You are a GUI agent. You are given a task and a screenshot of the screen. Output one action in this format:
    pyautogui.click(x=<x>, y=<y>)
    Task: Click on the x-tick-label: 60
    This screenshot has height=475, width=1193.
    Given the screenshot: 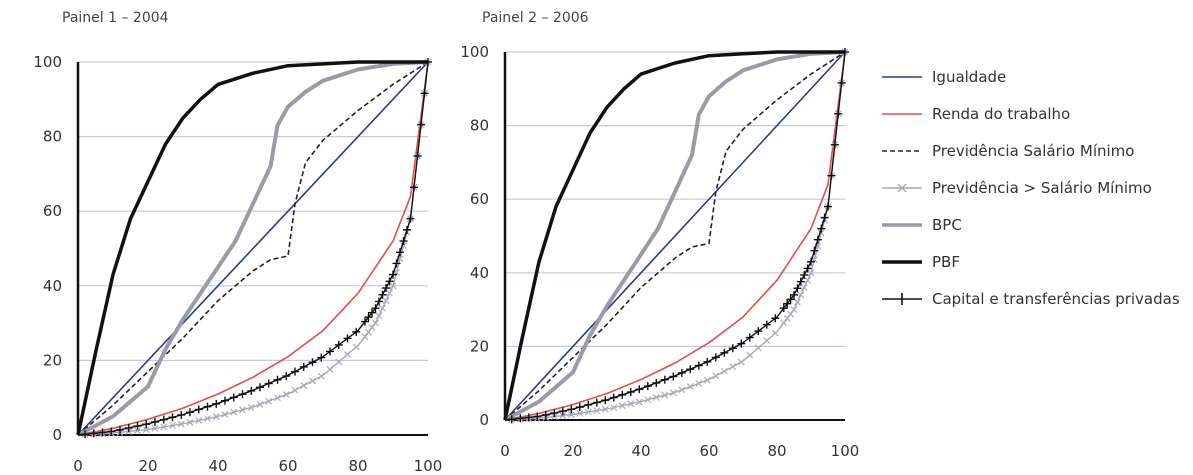 What is the action you would take?
    pyautogui.click(x=708, y=451)
    